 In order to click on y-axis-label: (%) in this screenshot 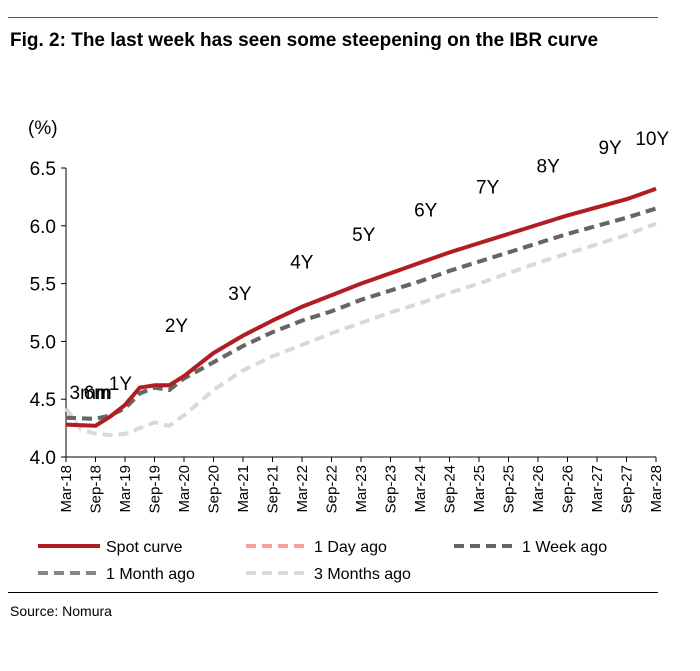, I will do `click(43, 128)`.